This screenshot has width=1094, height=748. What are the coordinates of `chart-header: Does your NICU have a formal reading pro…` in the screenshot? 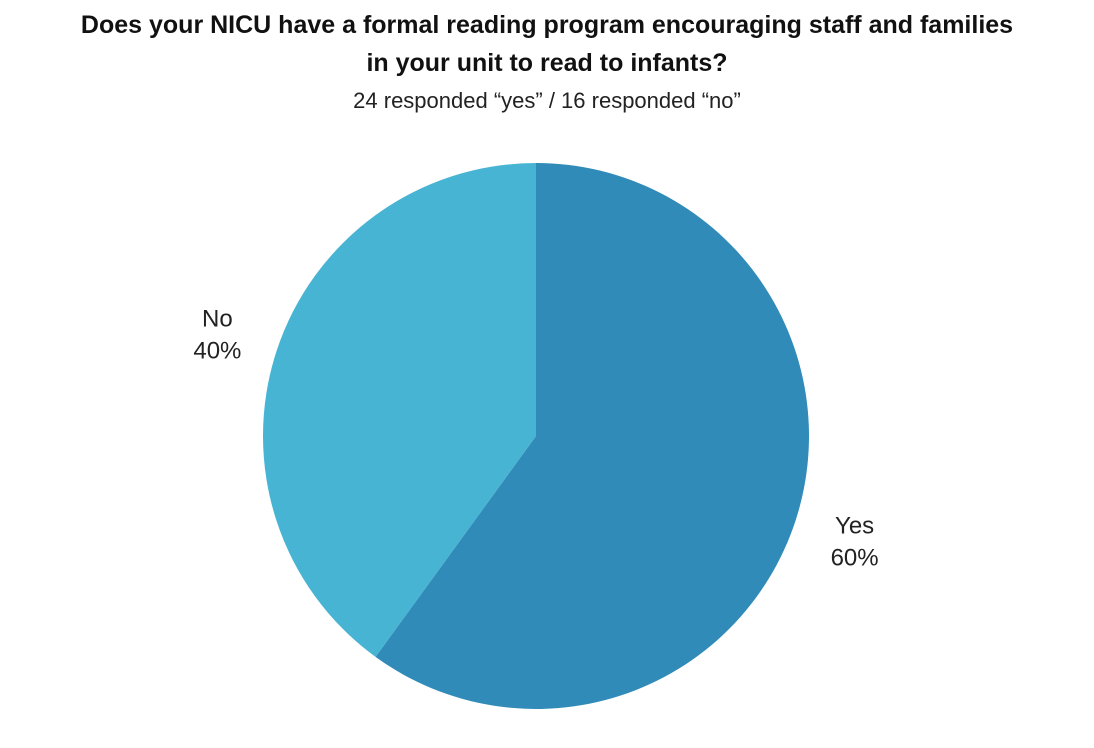 It's located at (547, 61).